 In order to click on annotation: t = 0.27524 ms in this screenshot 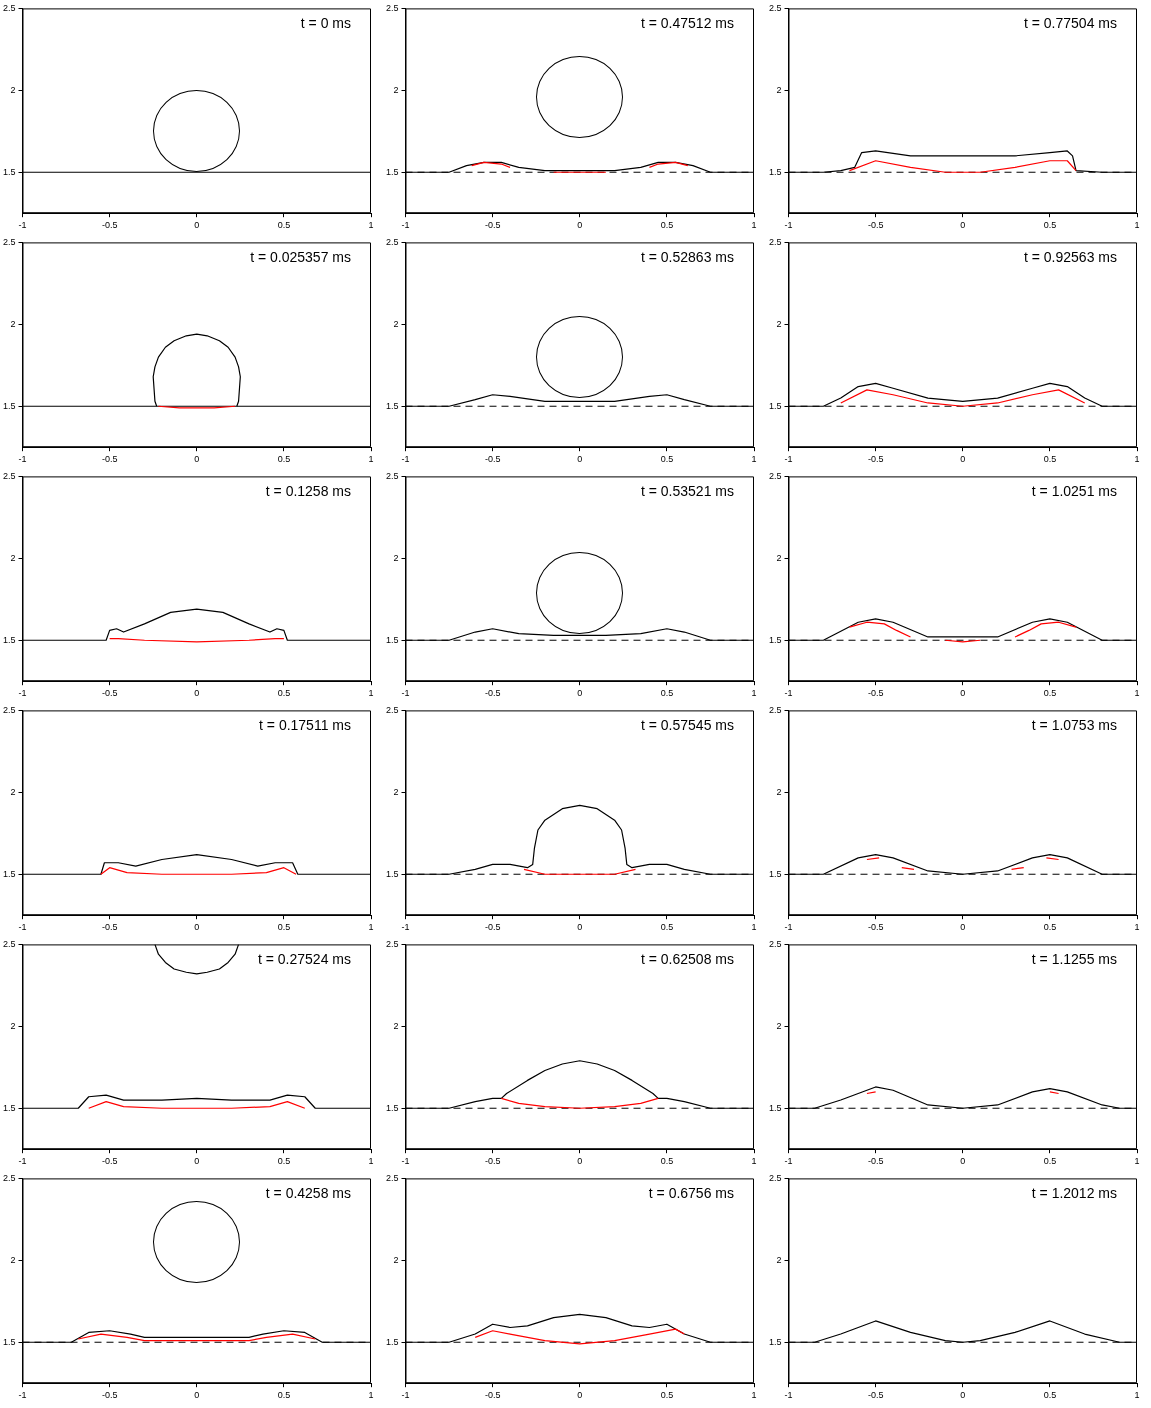, I will do `click(304, 959)`.